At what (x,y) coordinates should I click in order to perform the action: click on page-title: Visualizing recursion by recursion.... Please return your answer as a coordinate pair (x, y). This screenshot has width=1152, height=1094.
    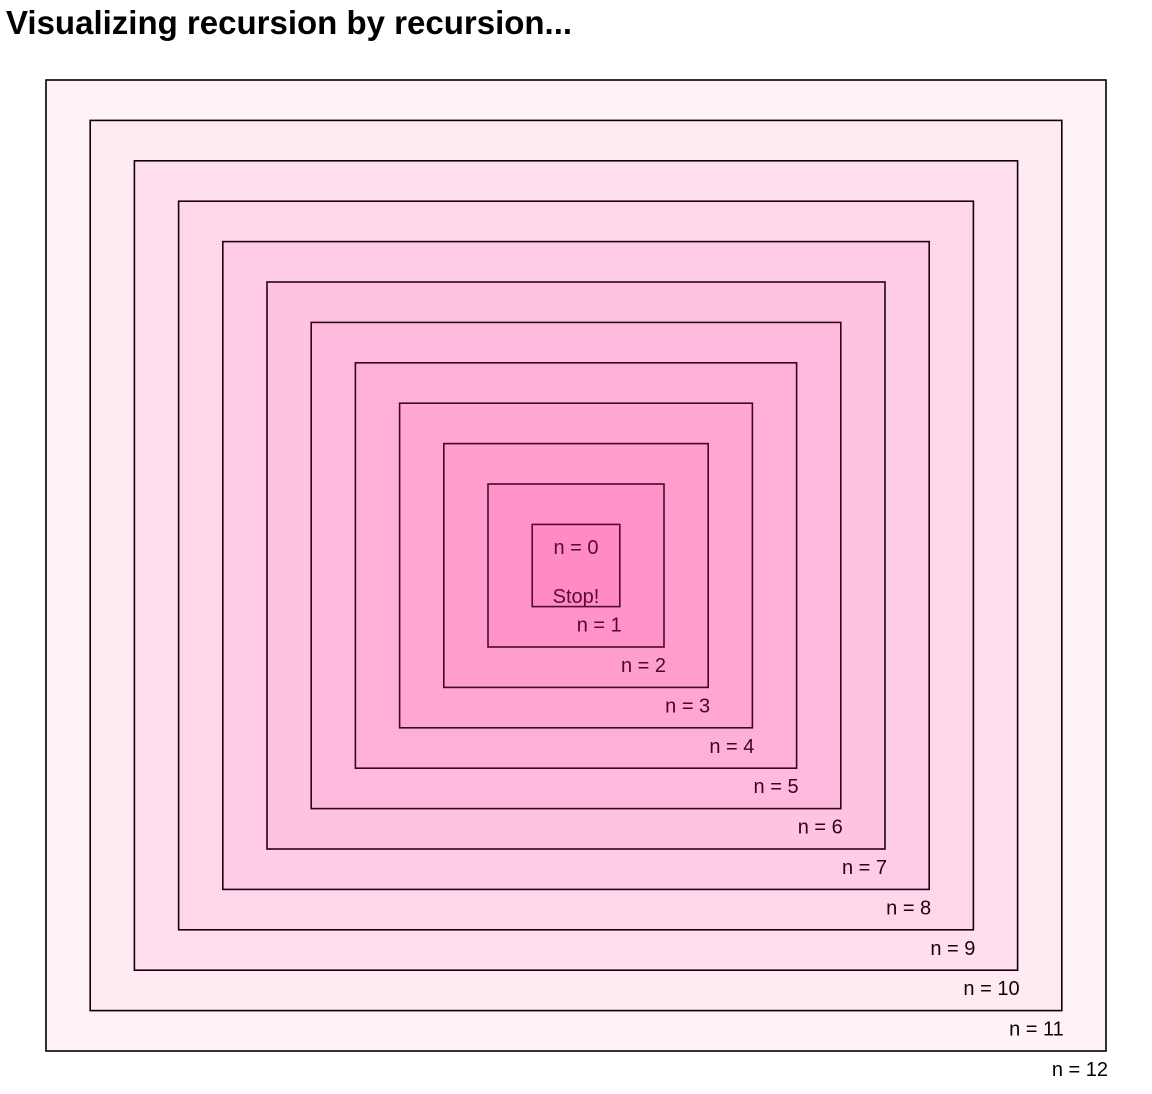
    Looking at the image, I should click on (289, 22).